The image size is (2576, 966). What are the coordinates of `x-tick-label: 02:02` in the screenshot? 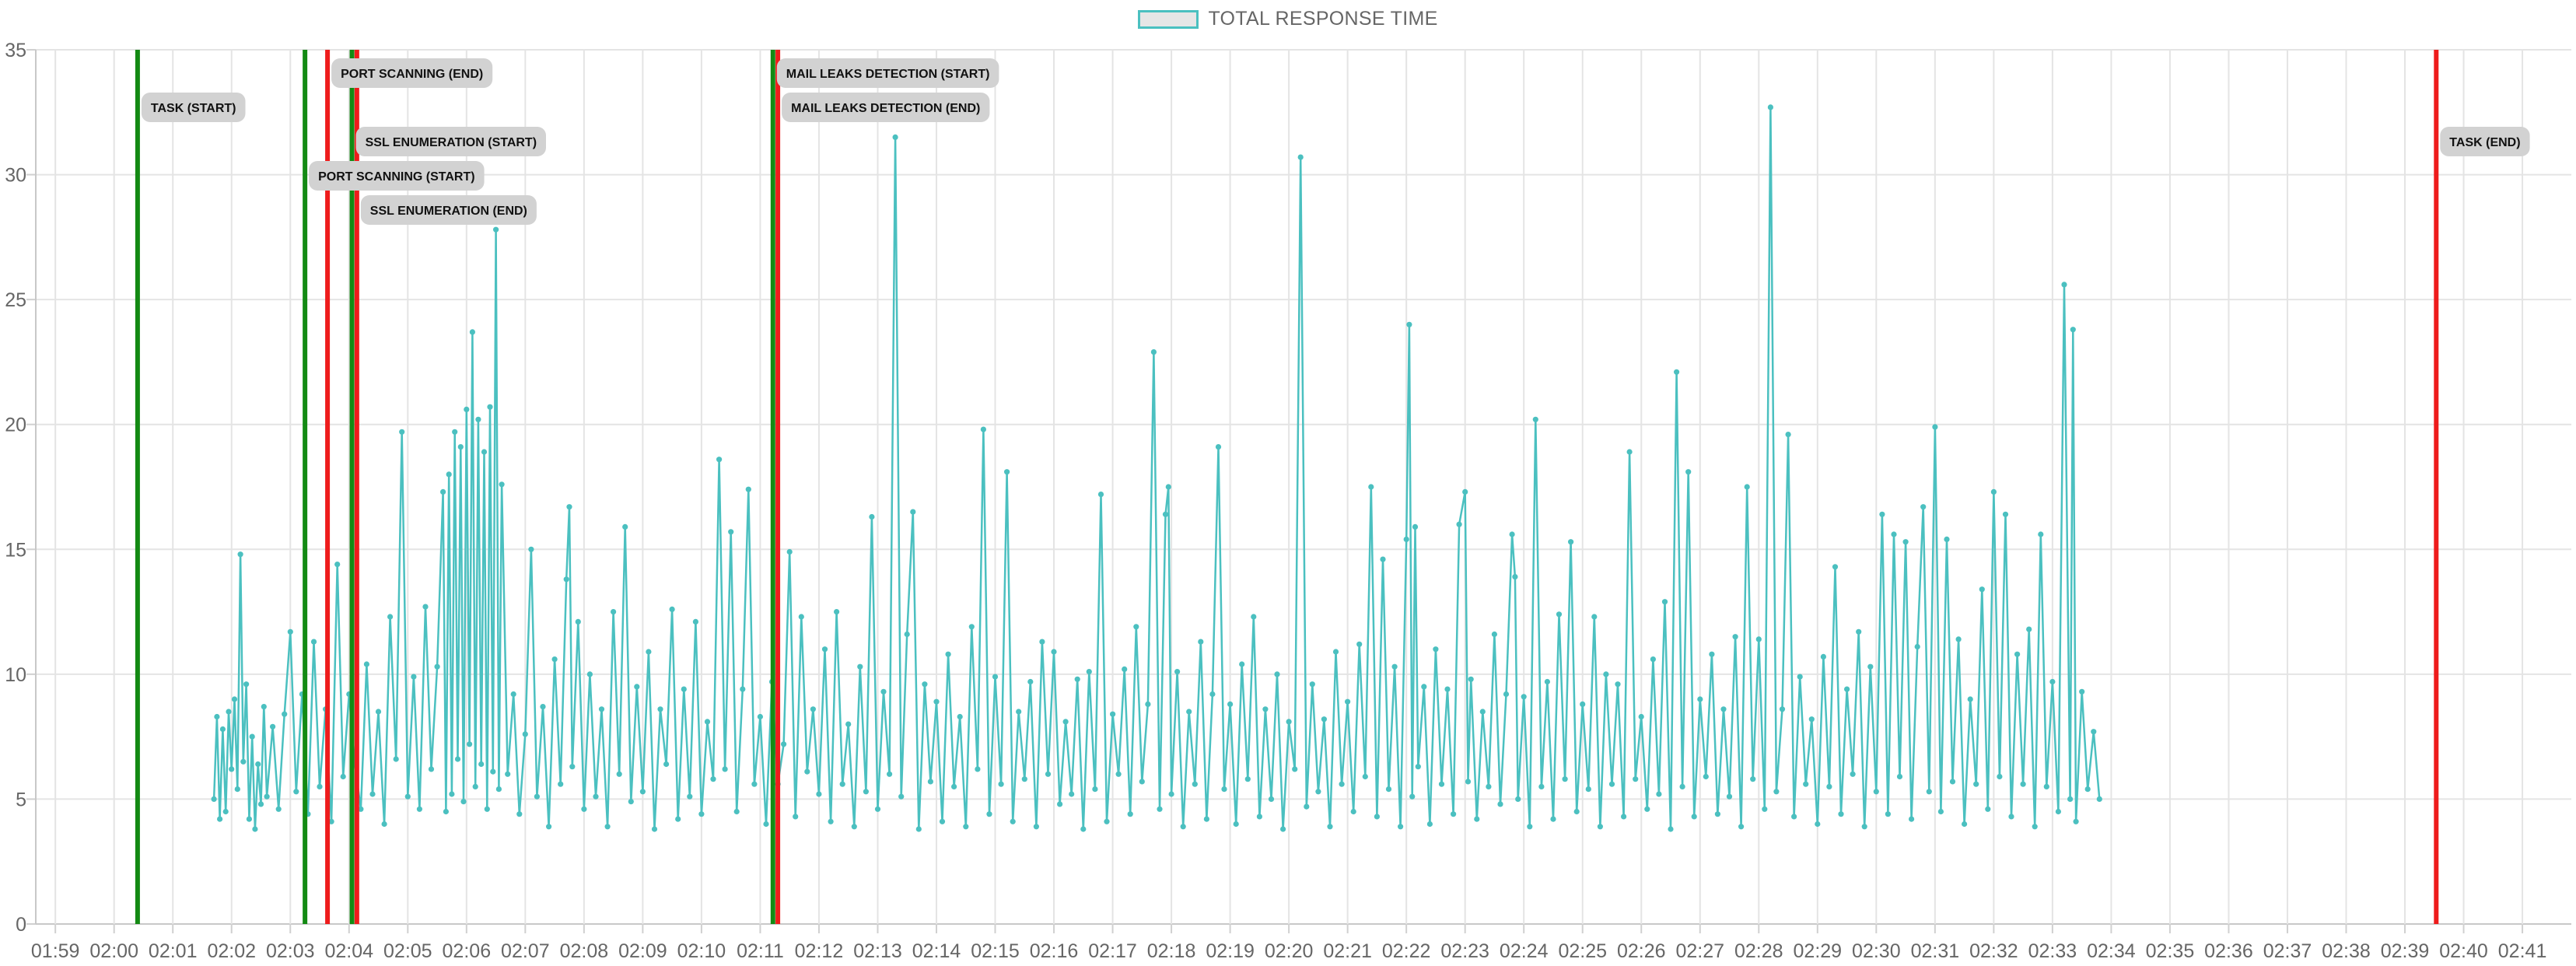 It's located at (232, 951).